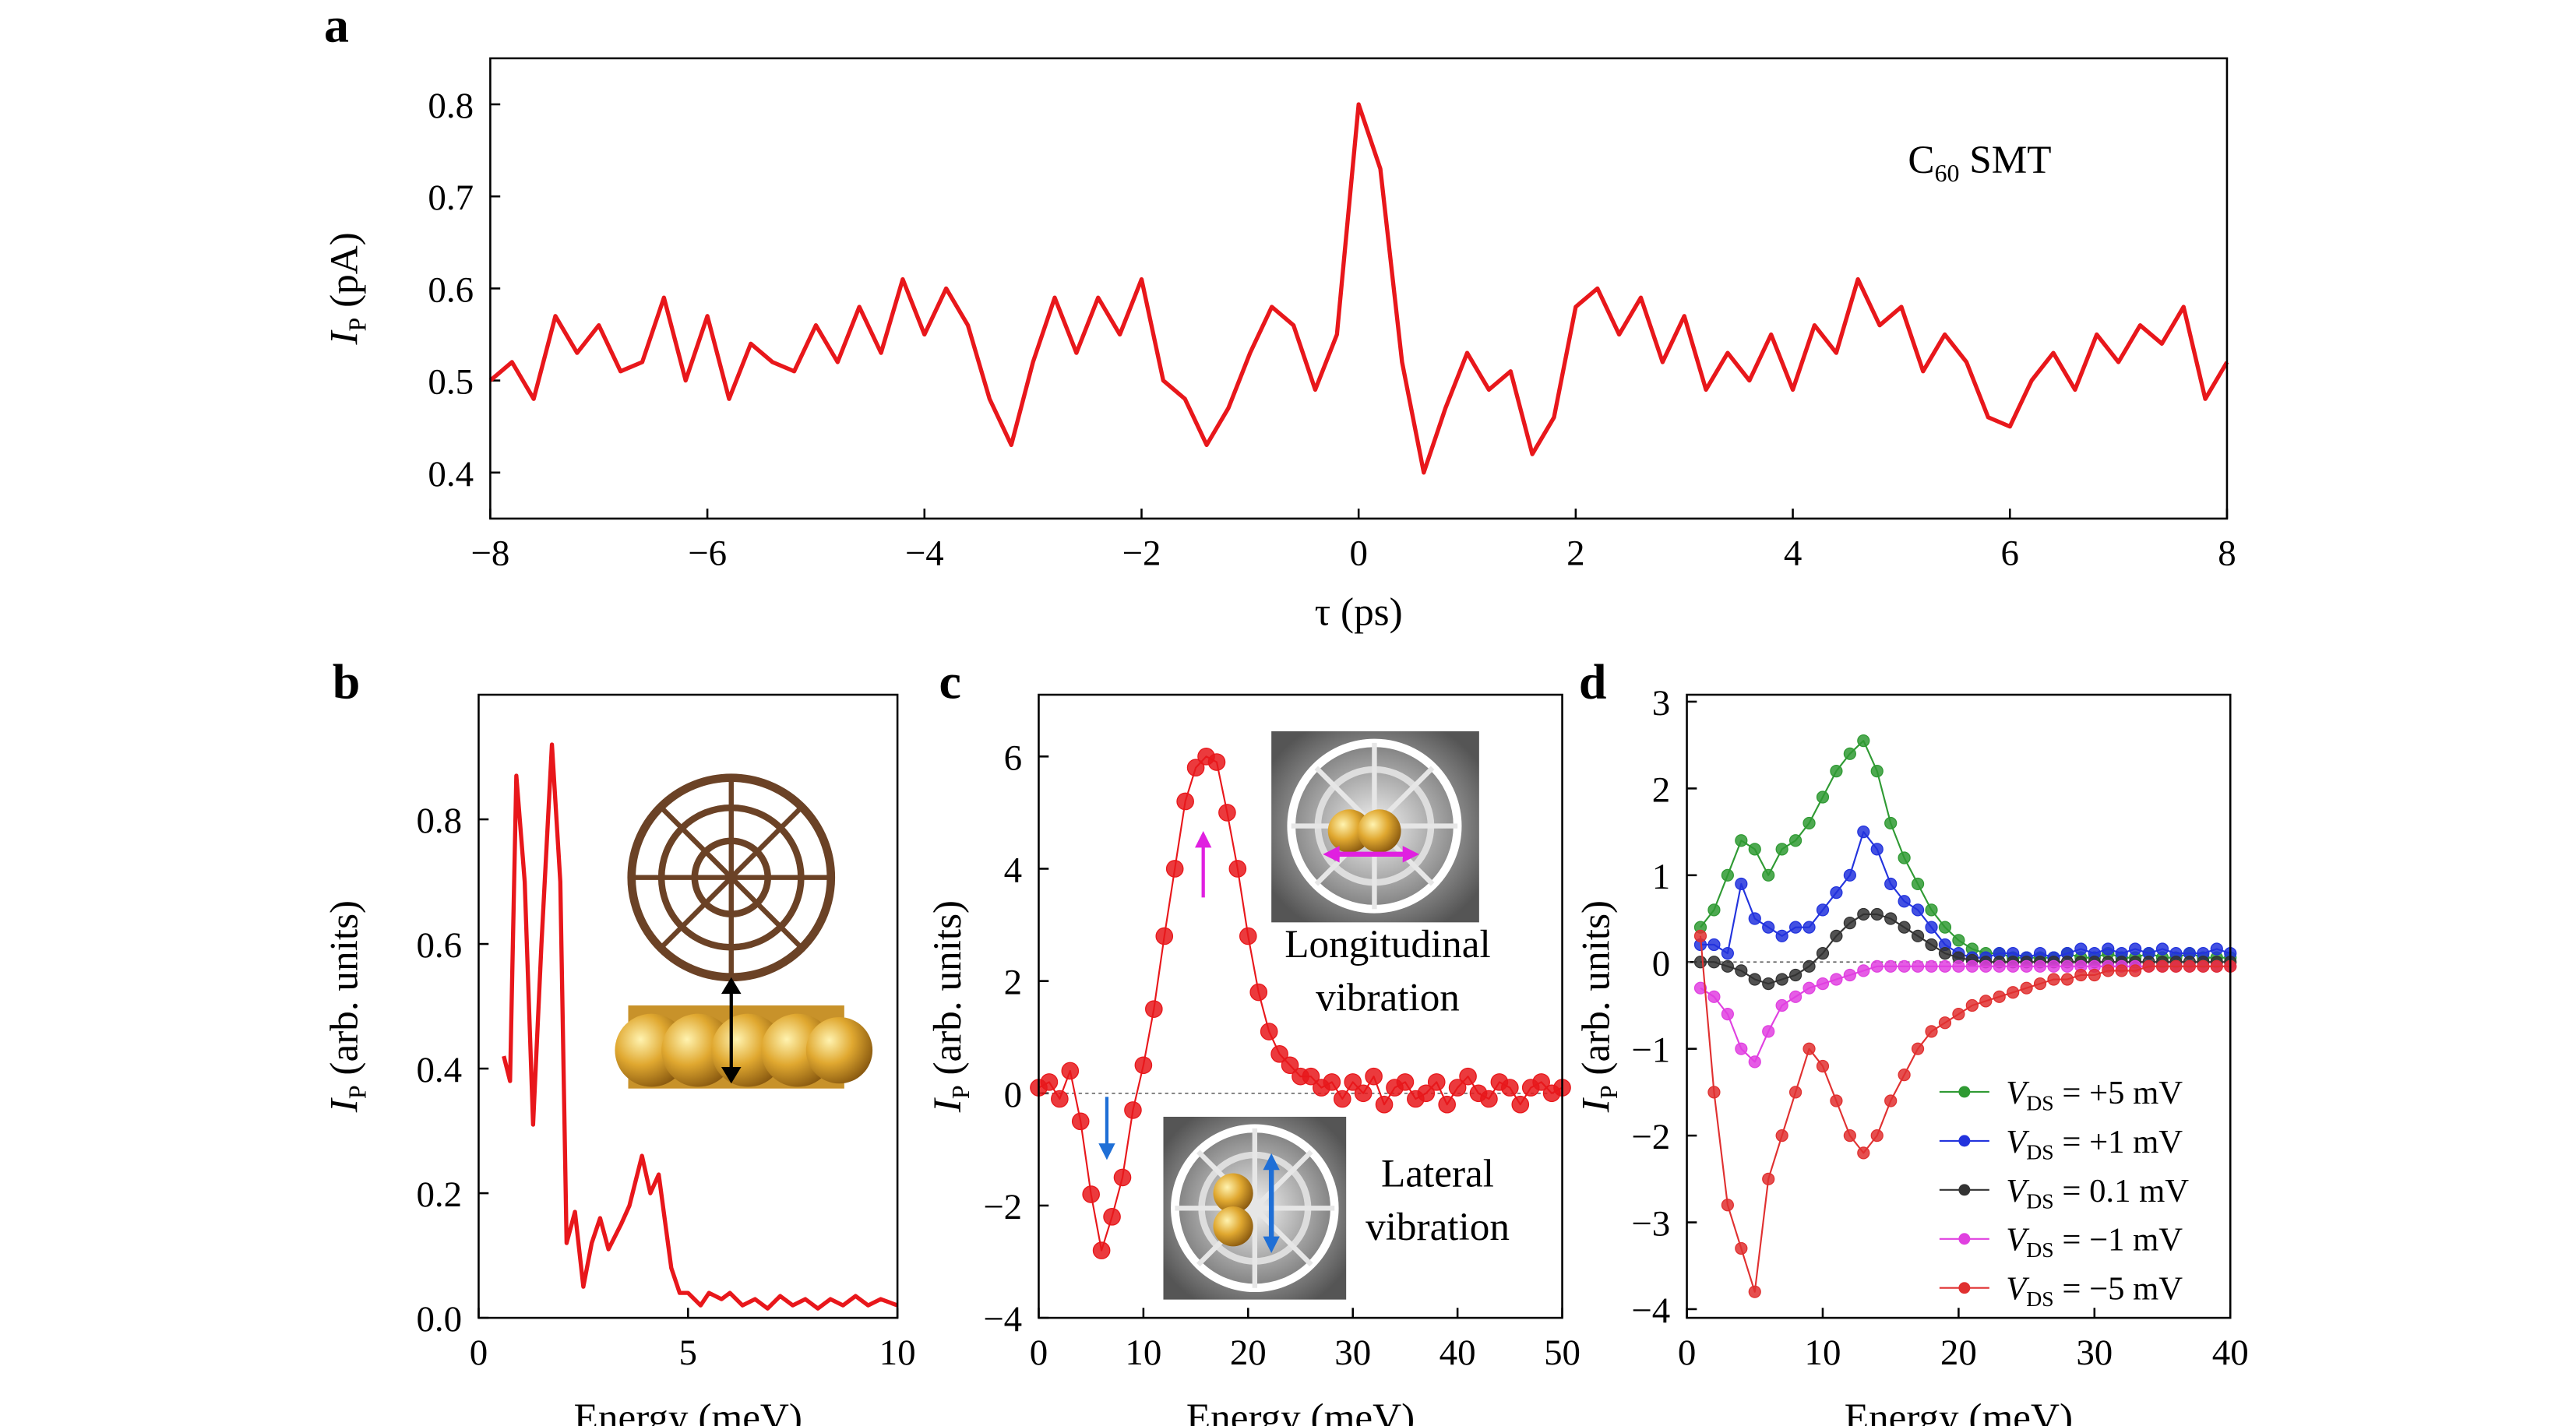 This screenshot has height=1426, width=2576. Describe the element at coordinates (1958, 1353) in the screenshot. I see `x-tick-label: 20` at that location.